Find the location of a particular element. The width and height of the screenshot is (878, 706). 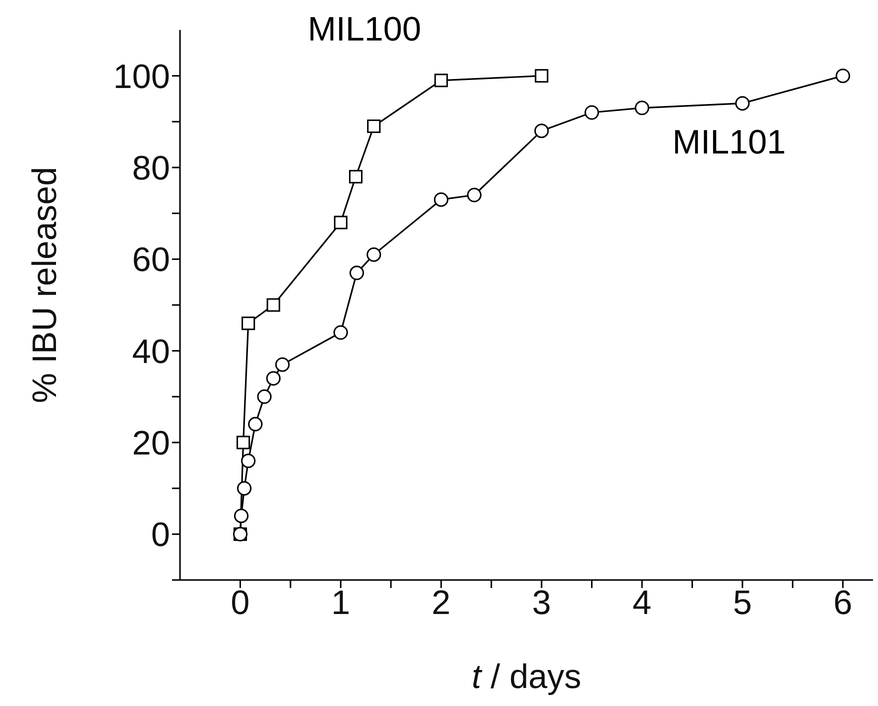

x-tick-label: 1 is located at coordinates (340, 603).